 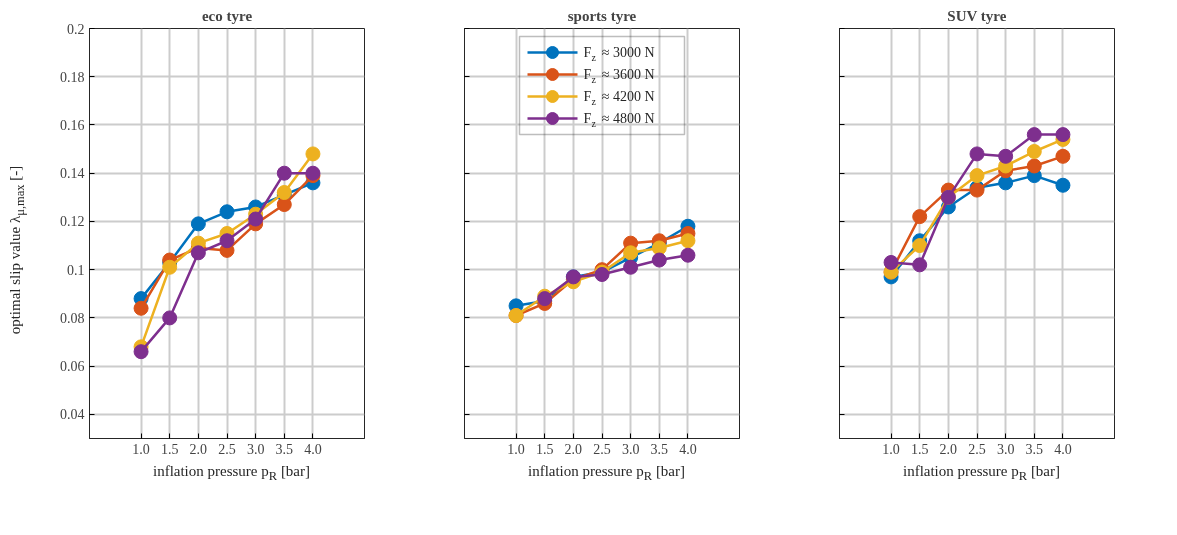 What do you see at coordinates (76, 270) in the screenshot?
I see `y-tick-label: 0.1` at bounding box center [76, 270].